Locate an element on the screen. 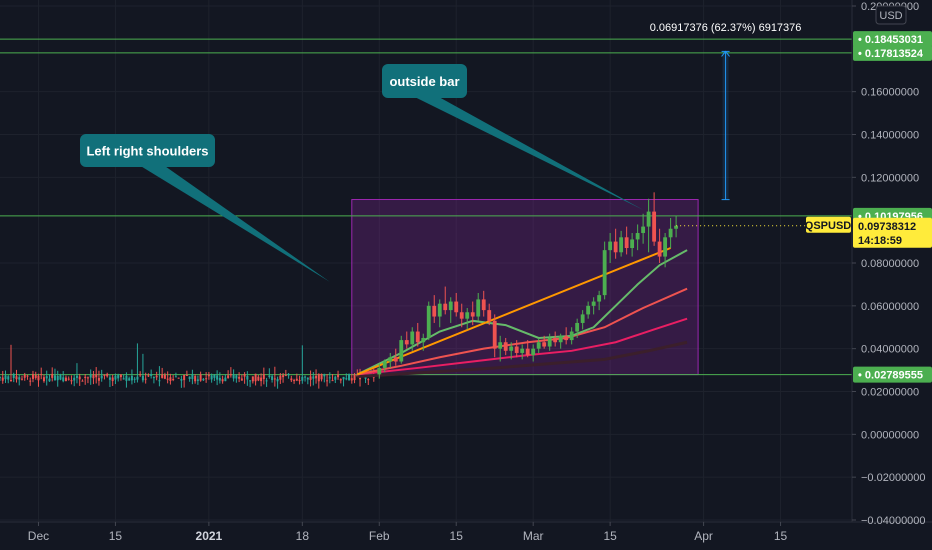  symbol-label: QSPUSD is located at coordinates (828, 226).